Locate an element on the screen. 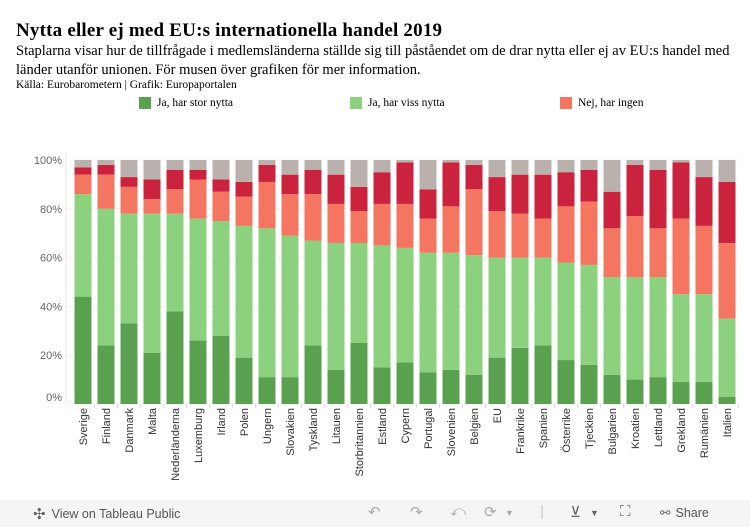 This screenshot has height=527, width=750. redo-icon: ↷ is located at coordinates (416, 512).